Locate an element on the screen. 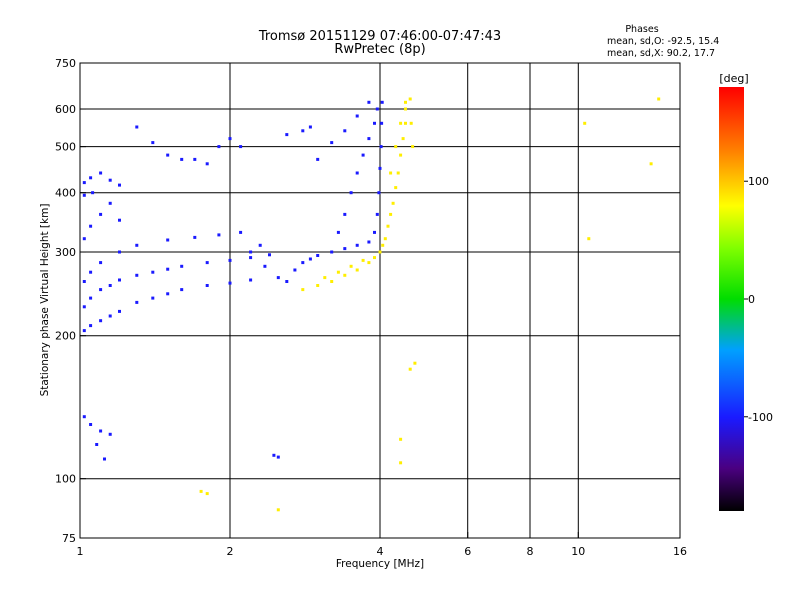 The width and height of the screenshot is (800, 600). x-tick-label: 16 is located at coordinates (680, 551).